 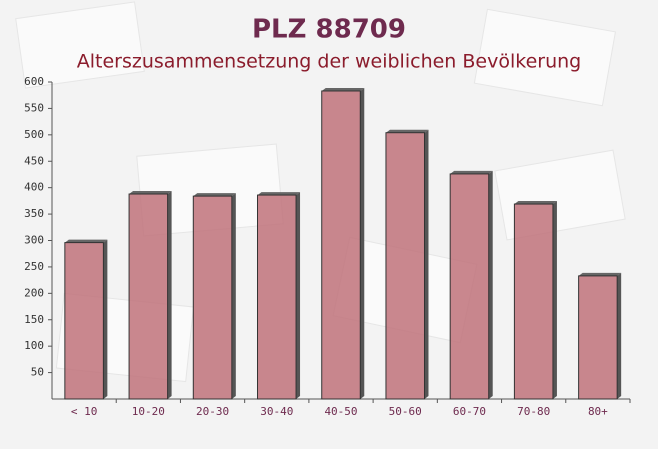 I want to click on y-tick-label: 600, so click(x=34, y=81).